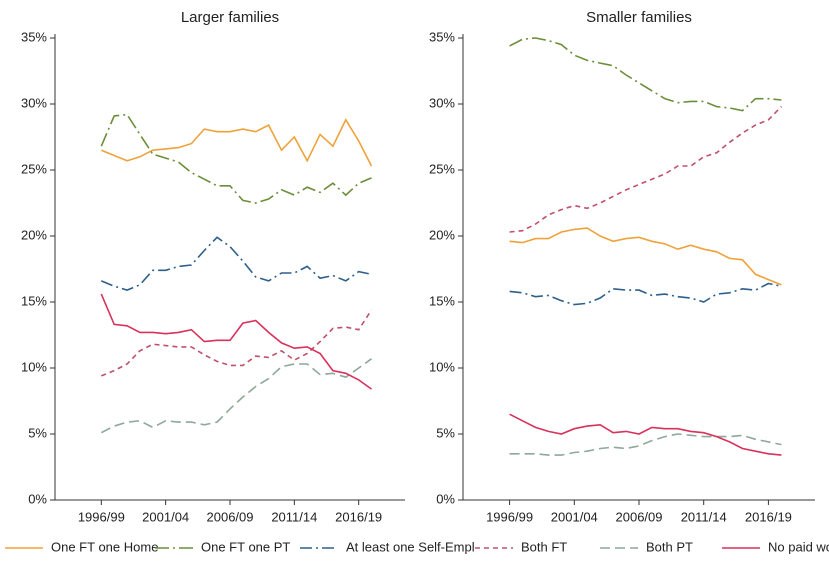  Describe the element at coordinates (544, 546) in the screenshot. I see `legend-label: Both FT` at that location.